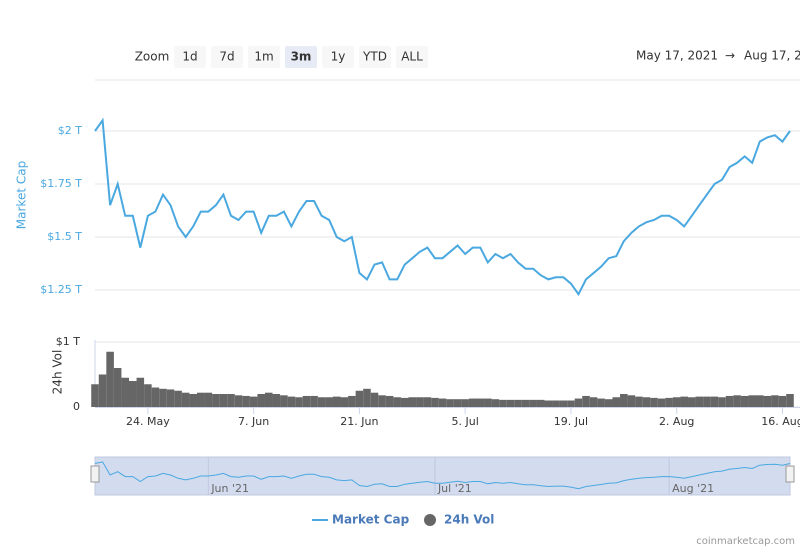 This screenshot has width=800, height=550. What do you see at coordinates (152, 57) in the screenshot?
I see `zoom-label: Zoom` at bounding box center [152, 57].